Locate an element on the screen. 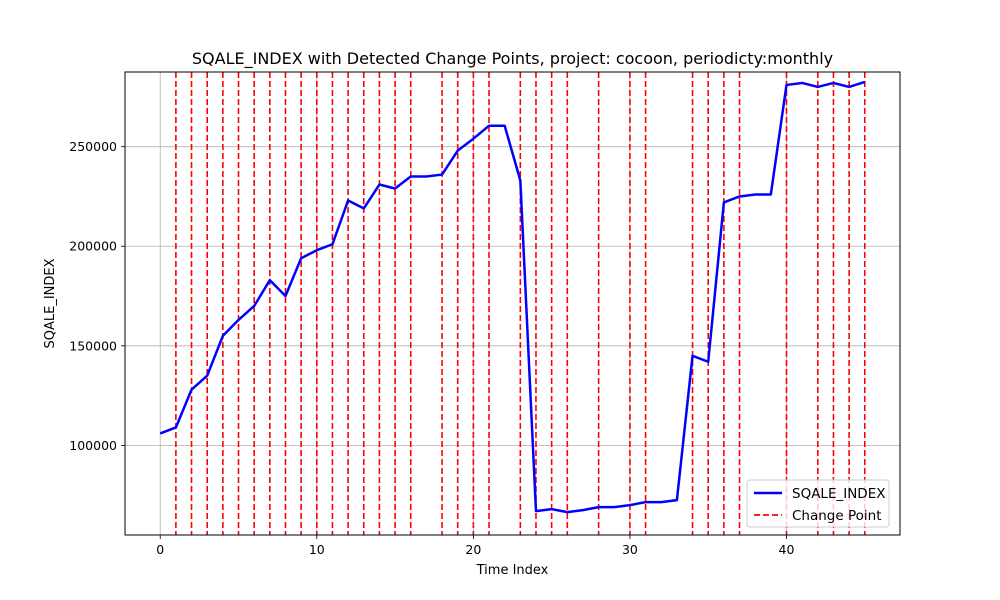 Image resolution: width=1000 pixels, height=600 pixels. x-axis-label: Time Index is located at coordinates (512, 570).